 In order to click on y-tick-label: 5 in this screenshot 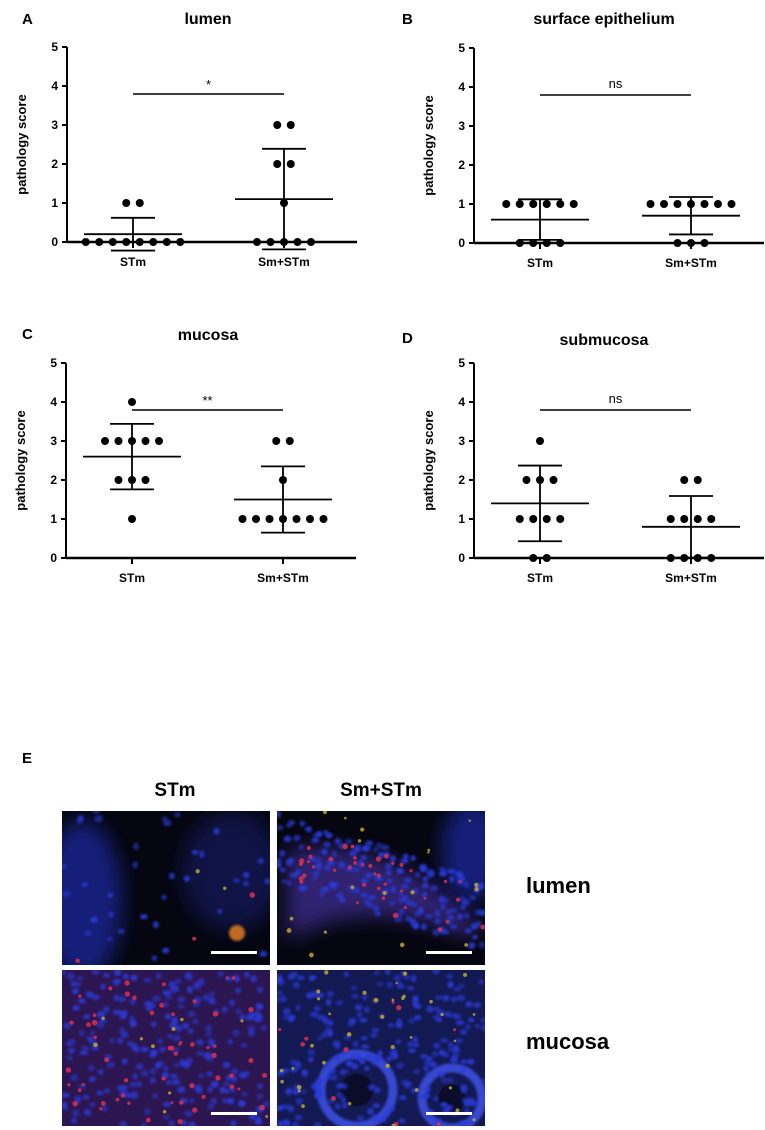, I will do `click(461, 363)`.